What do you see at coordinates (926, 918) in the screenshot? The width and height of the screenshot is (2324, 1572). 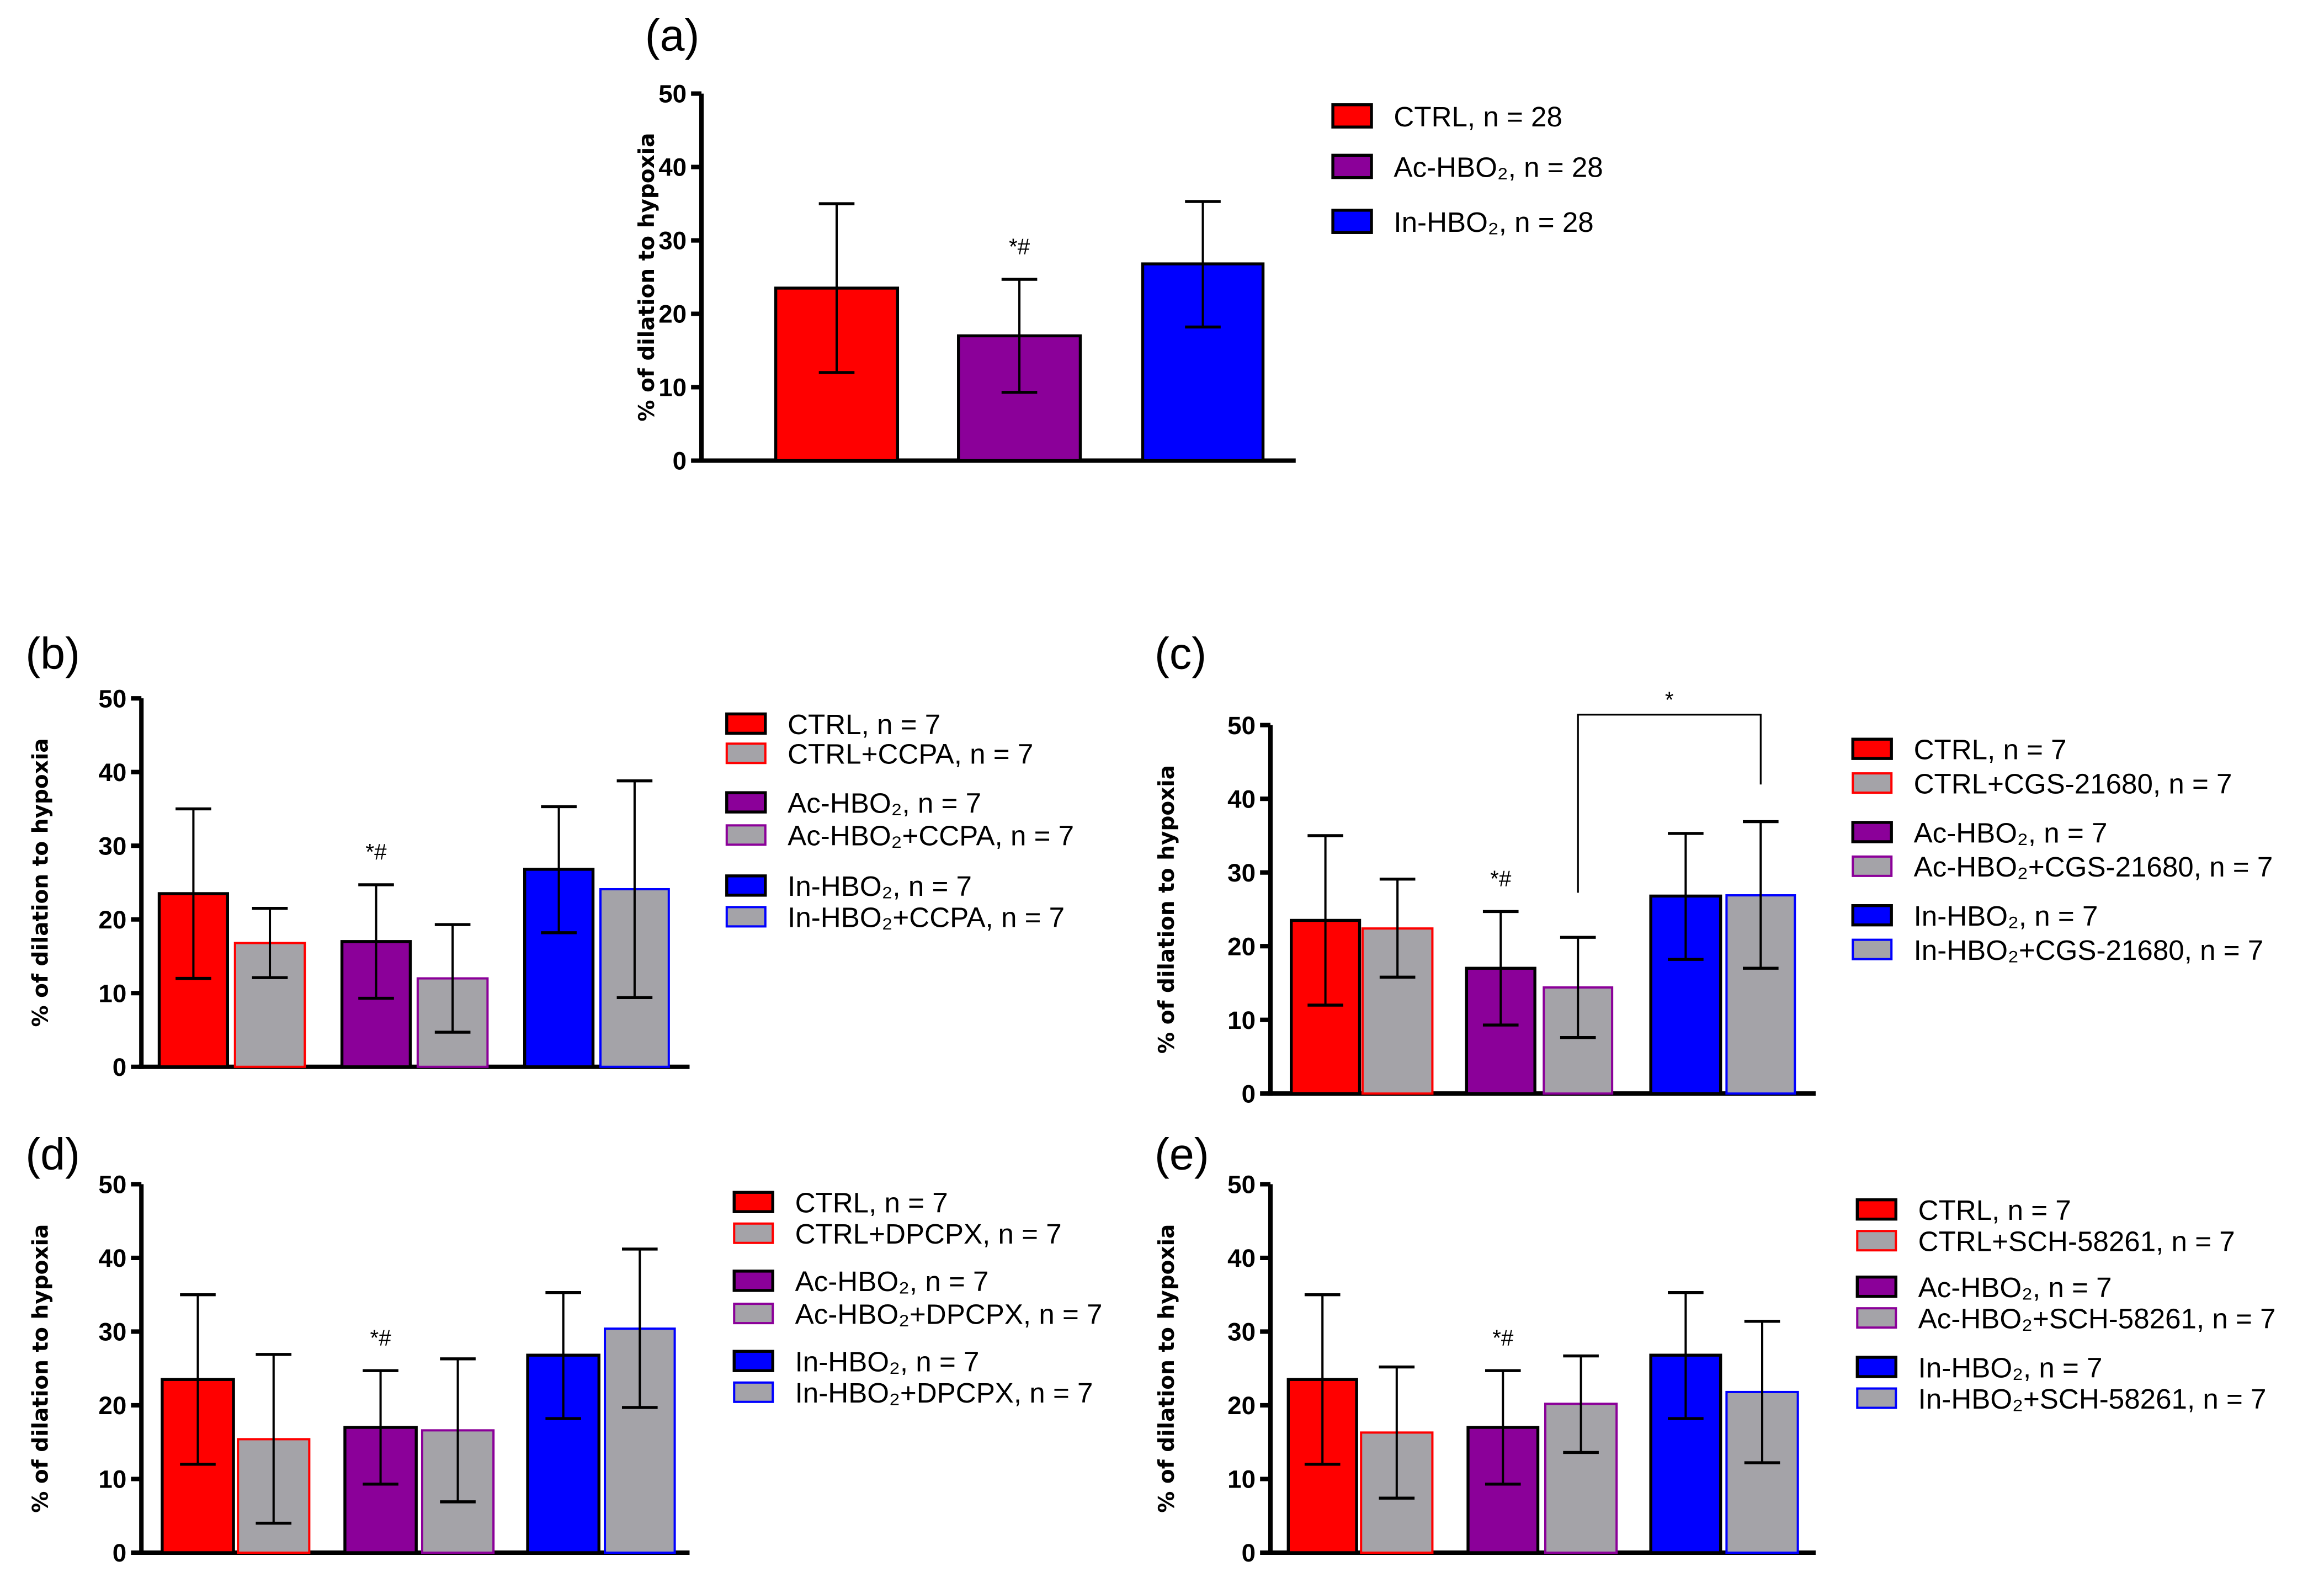 I see `legend-label: In-HBO₂+CCPA, n = 7` at bounding box center [926, 918].